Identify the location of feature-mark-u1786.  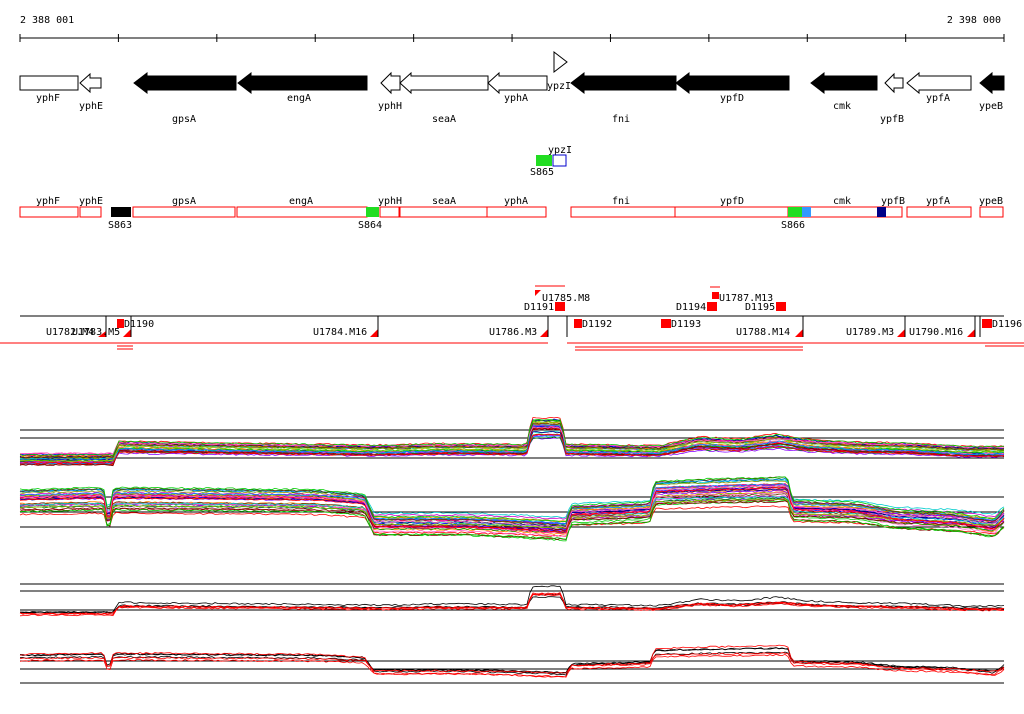
(544, 333).